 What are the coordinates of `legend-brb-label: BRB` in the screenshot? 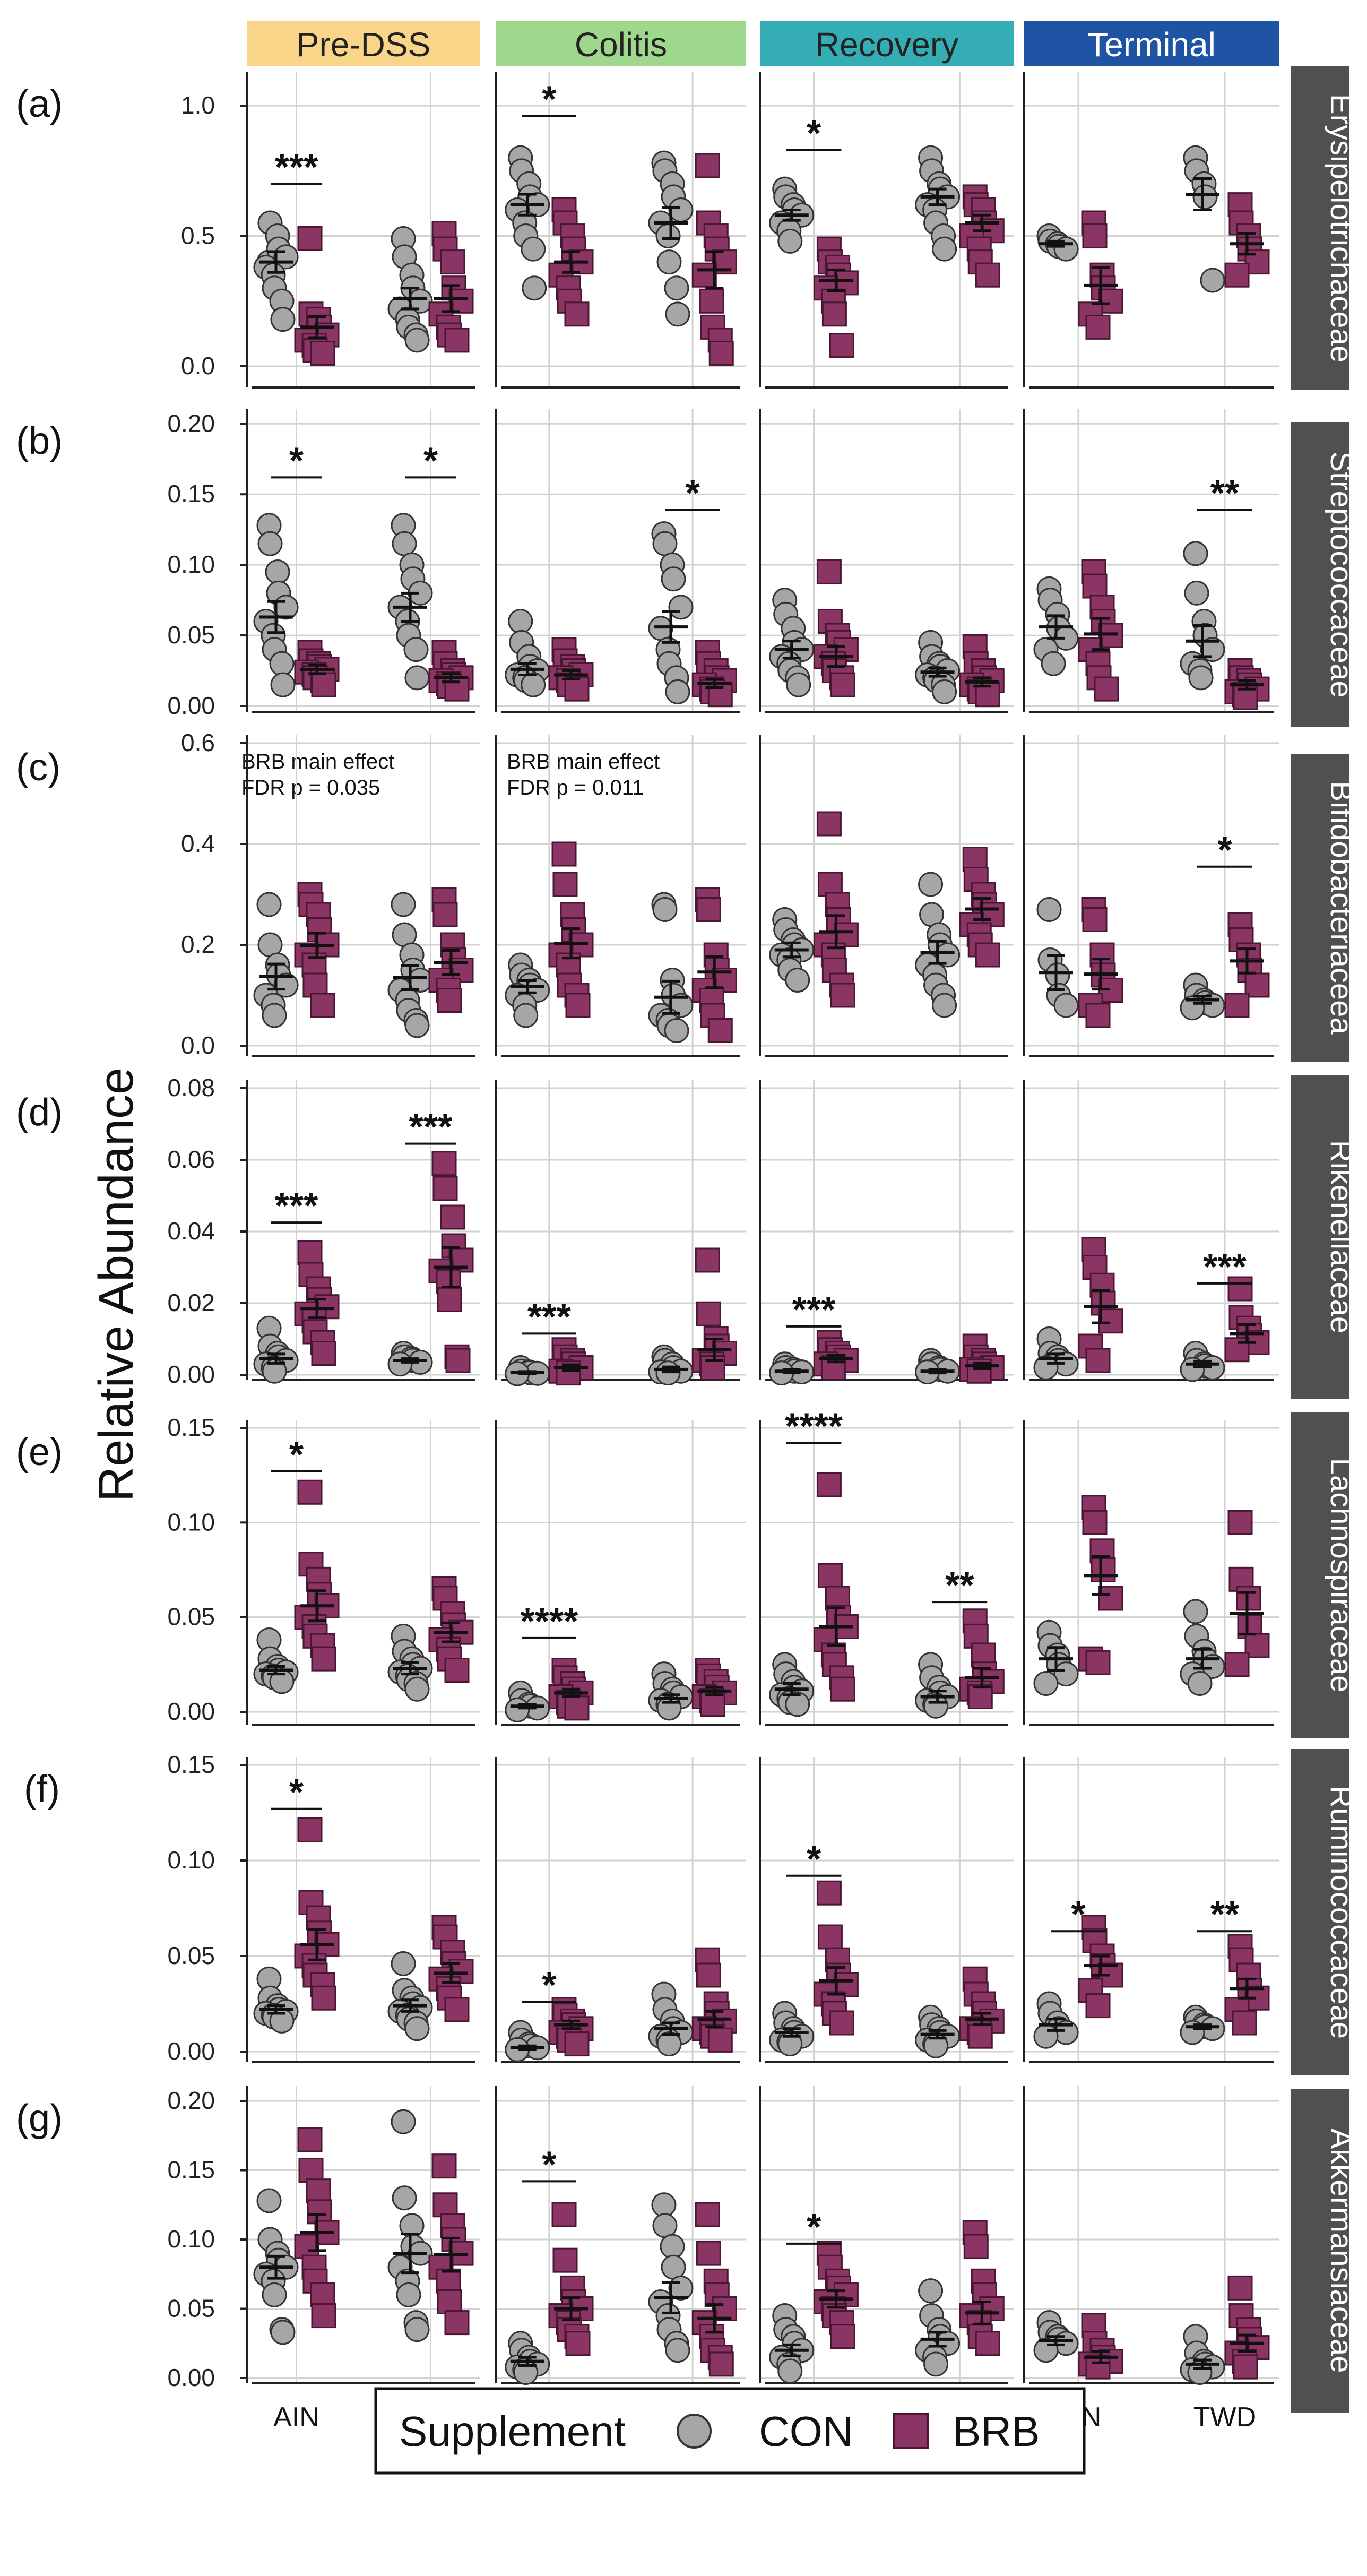 It's located at (996, 2432).